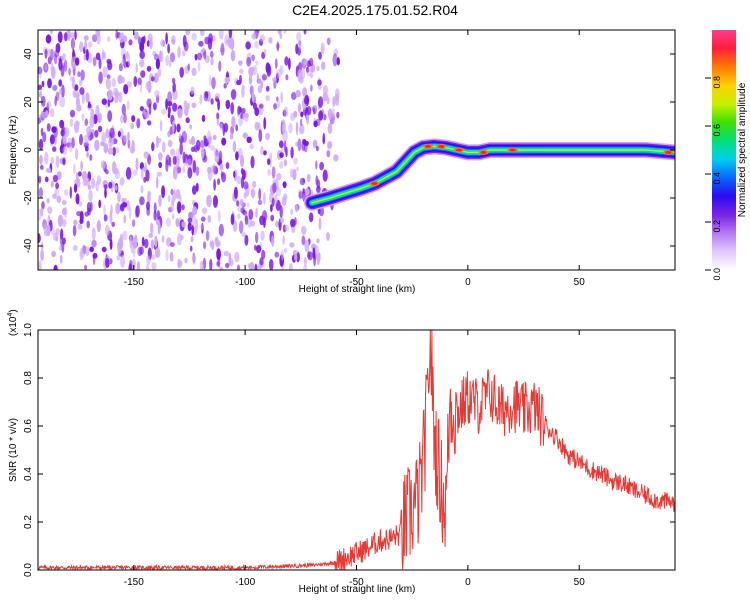 The image size is (750, 600). I want to click on snr-xlabel: Height of straight line (km), so click(357, 589).